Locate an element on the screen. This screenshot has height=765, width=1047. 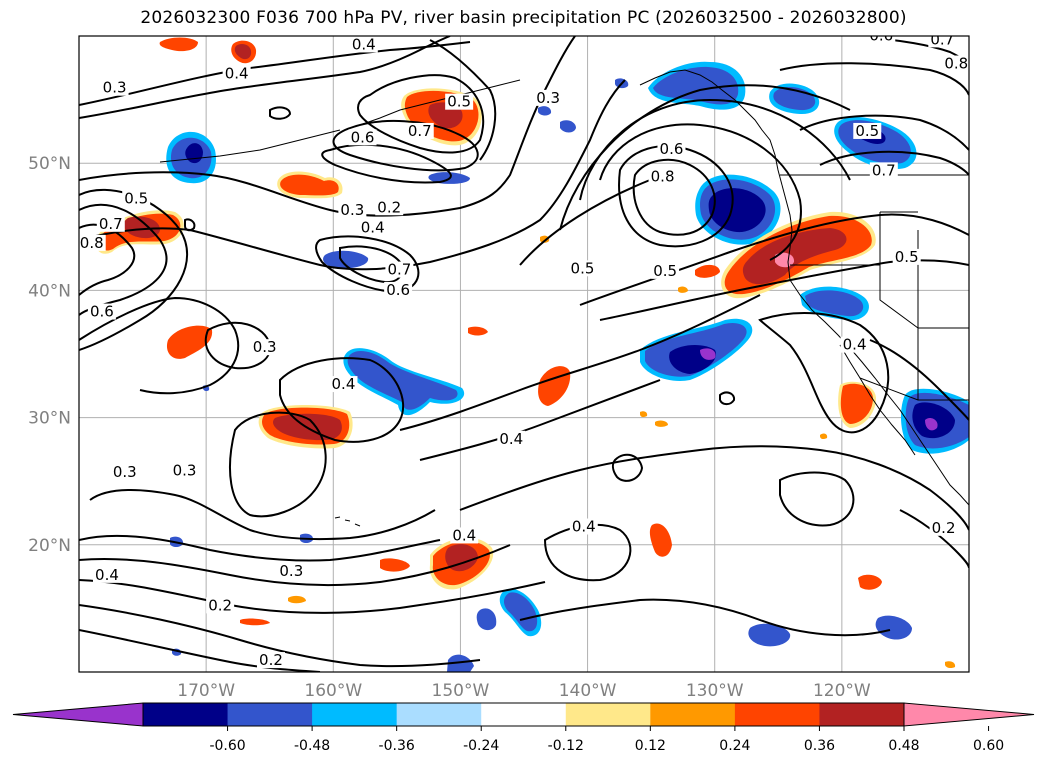
colorbar-tick-label: 0.60 is located at coordinates (988, 746).